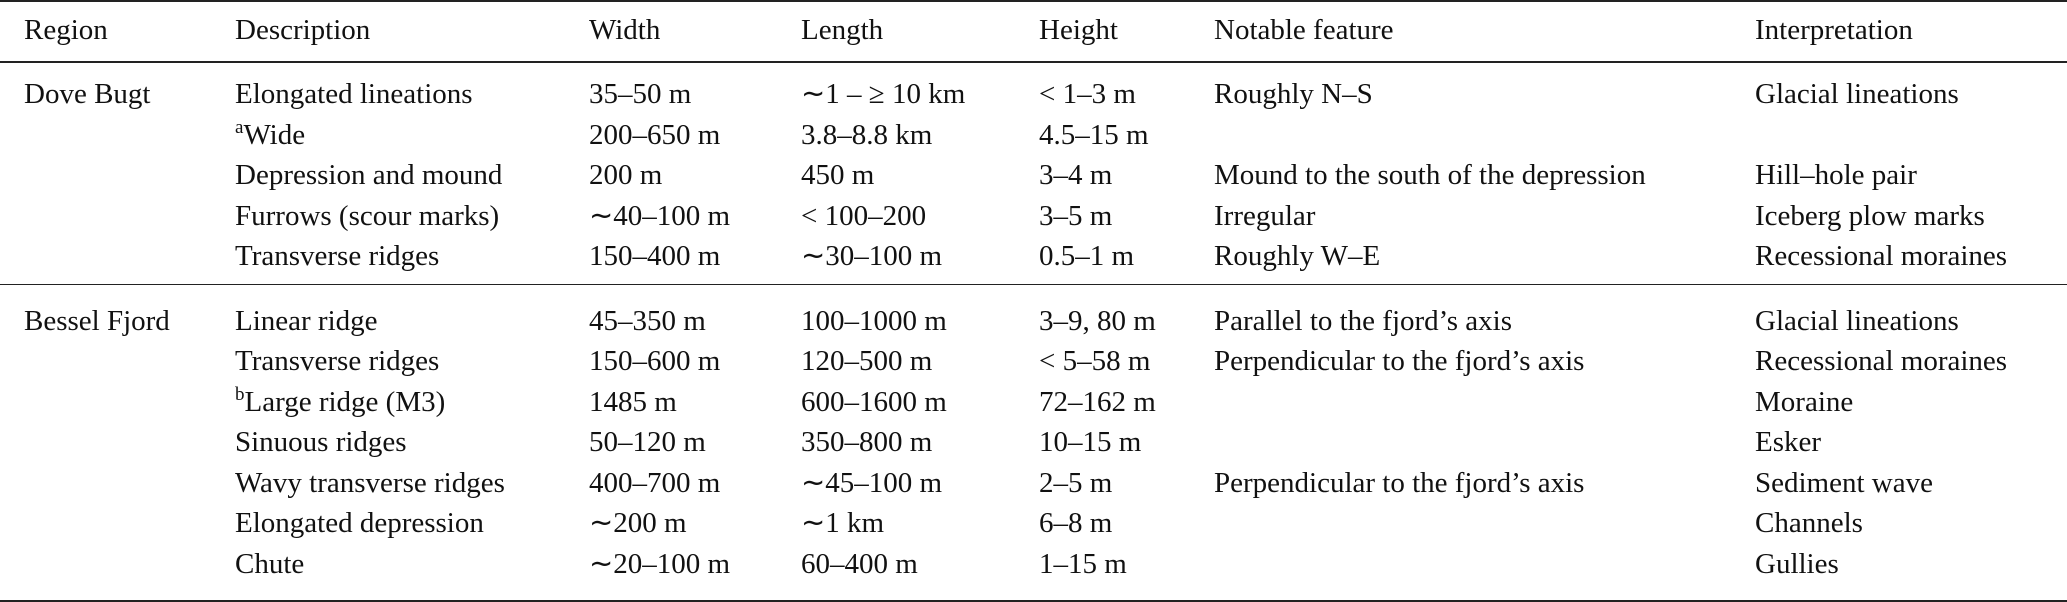 Image resolution: width=2067 pixels, height=602 pixels. What do you see at coordinates (1090, 442) in the screenshot?
I see `table-cell: 10–15 m` at bounding box center [1090, 442].